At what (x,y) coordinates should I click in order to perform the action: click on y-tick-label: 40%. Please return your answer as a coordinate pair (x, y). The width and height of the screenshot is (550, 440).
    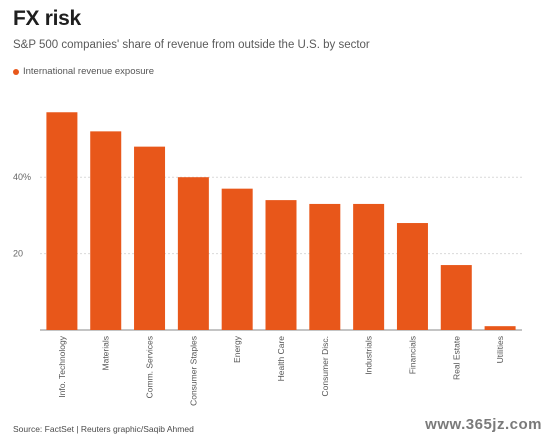
    Looking at the image, I should click on (22, 177).